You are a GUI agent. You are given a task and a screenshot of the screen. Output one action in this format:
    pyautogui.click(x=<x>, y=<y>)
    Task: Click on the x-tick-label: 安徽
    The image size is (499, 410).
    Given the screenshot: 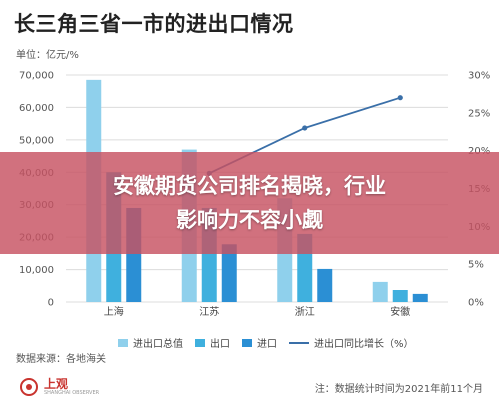 What is the action you would take?
    pyautogui.click(x=400, y=311)
    